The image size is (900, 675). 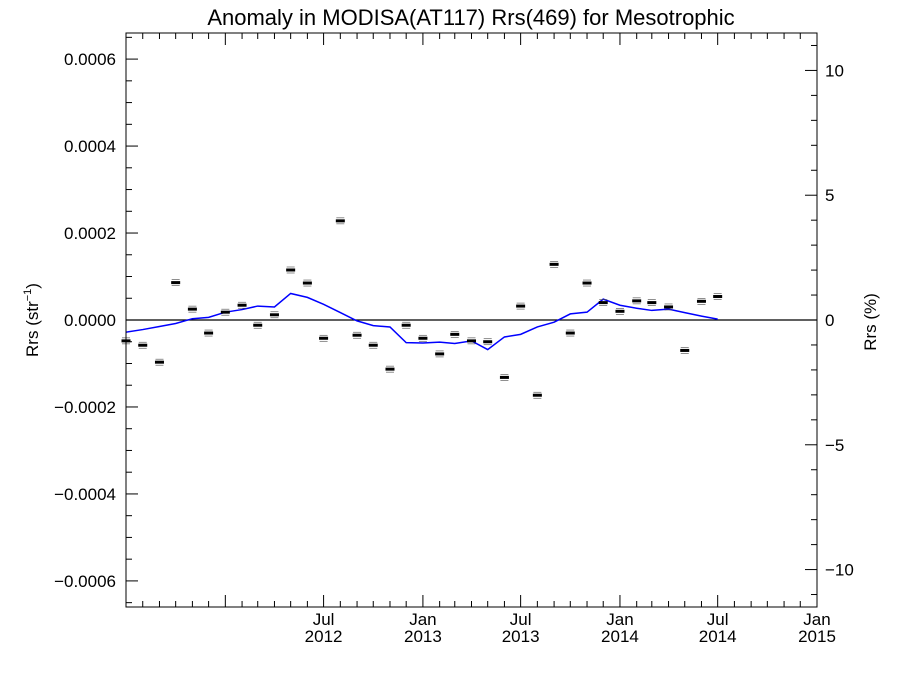 I want to click on y-tick-label-right: 0, so click(x=829, y=320).